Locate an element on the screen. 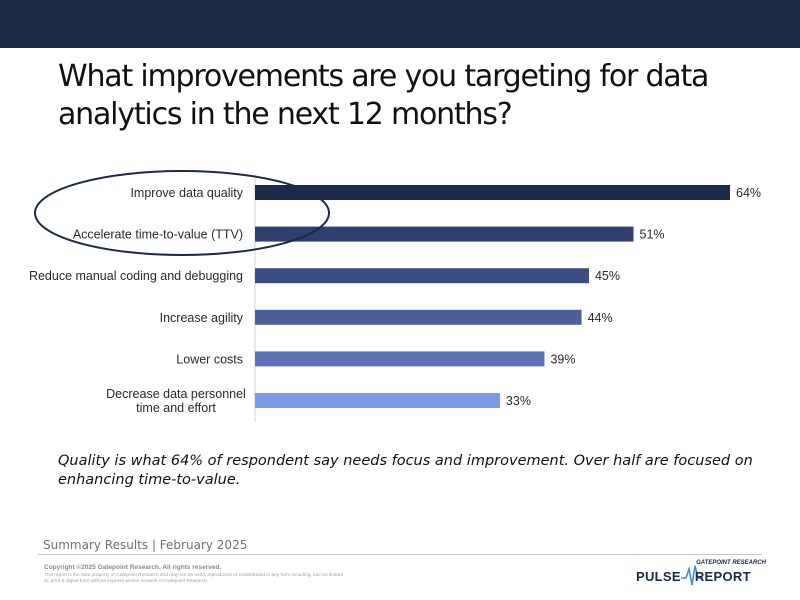 The image size is (800, 600). pulse-wave-icon is located at coordinates (692, 575).